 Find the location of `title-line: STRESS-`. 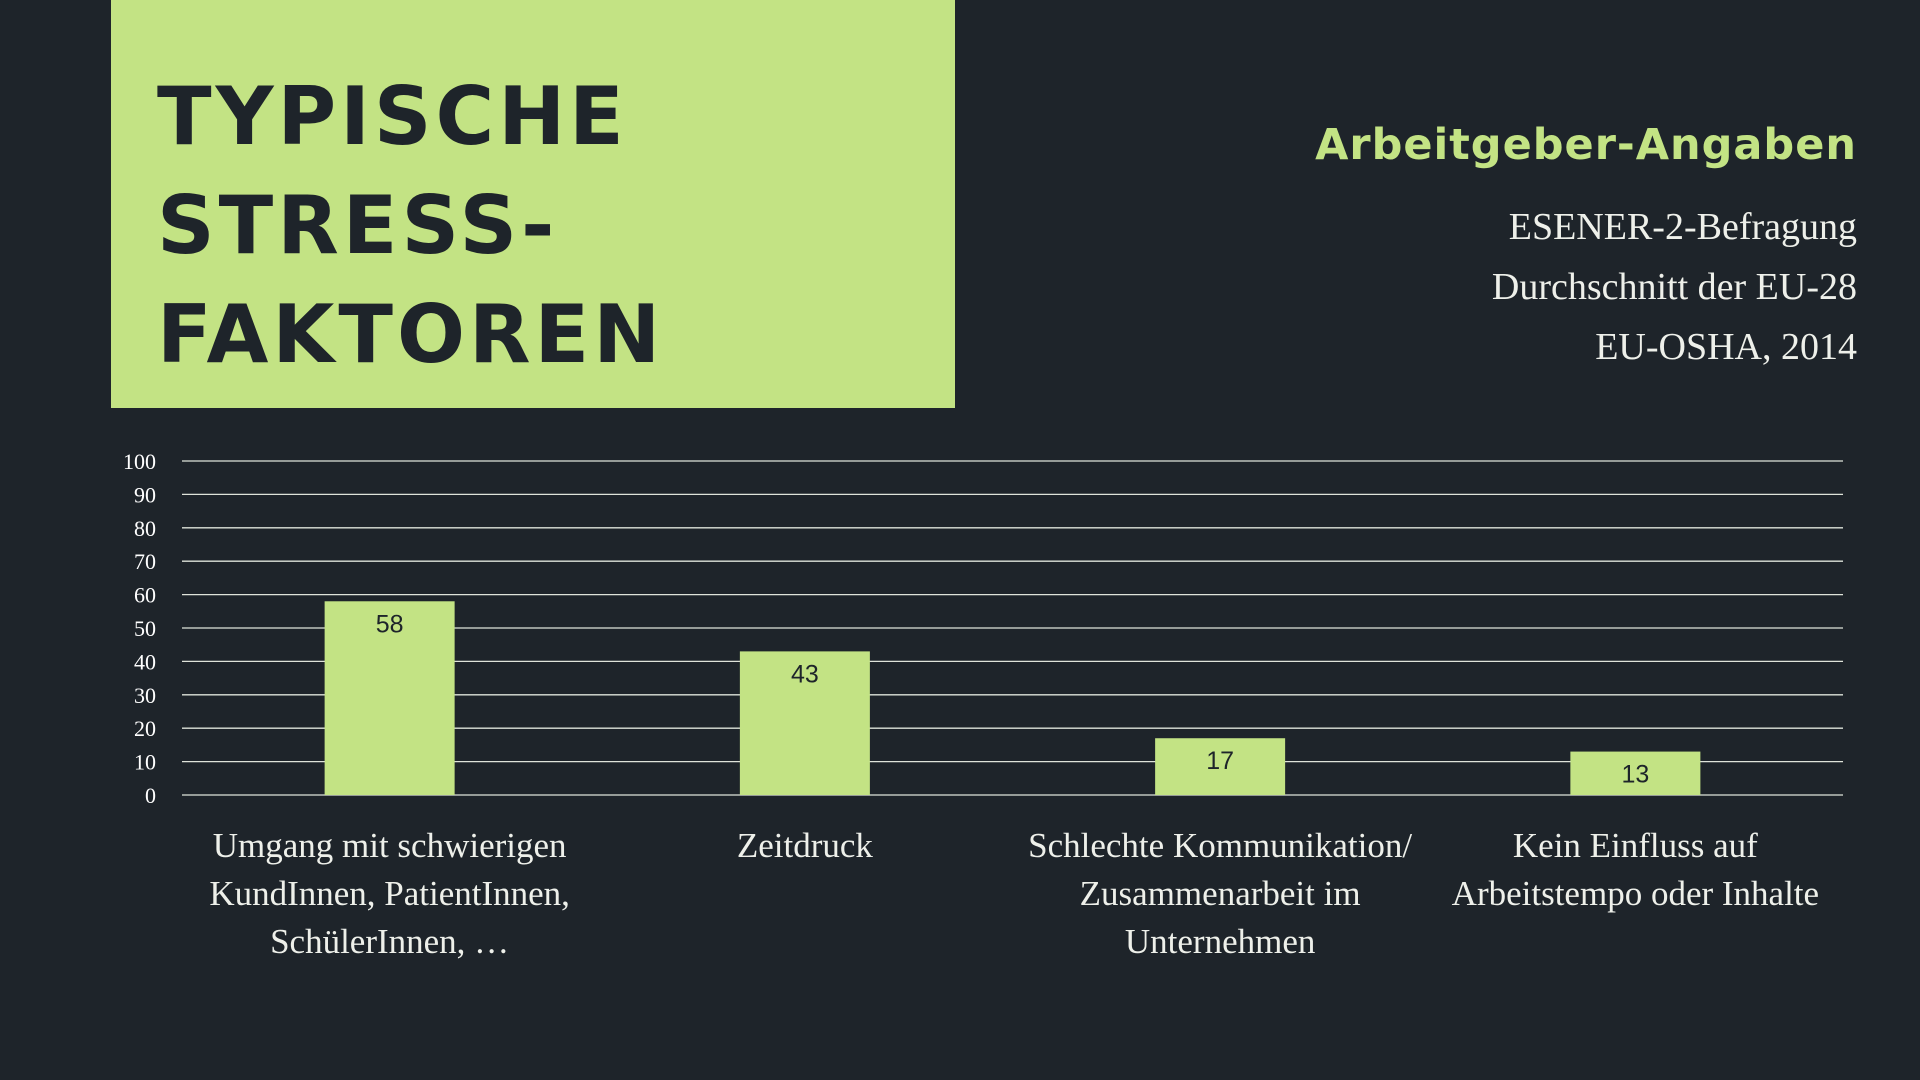

title-line: STRESS- is located at coordinates (358, 225).